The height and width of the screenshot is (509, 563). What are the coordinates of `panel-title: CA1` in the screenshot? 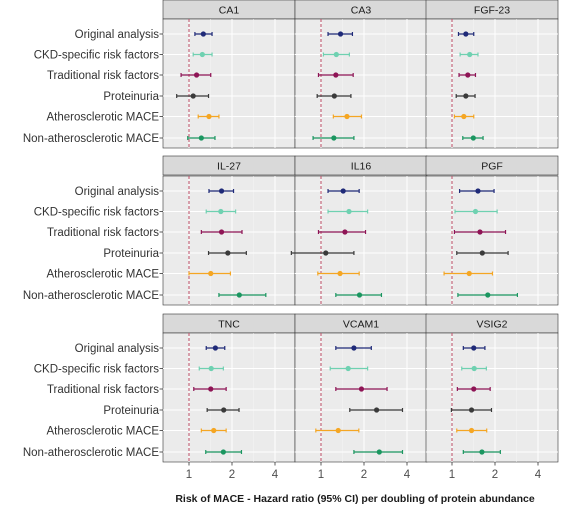 It's located at (229, 11).